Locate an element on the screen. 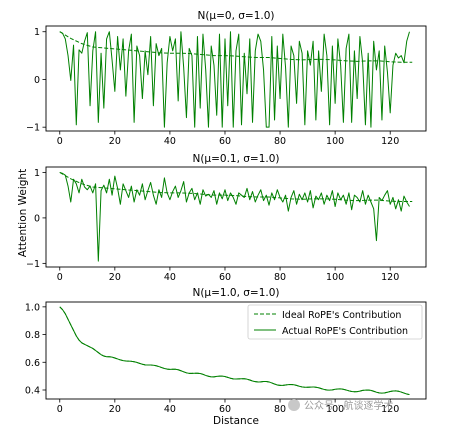  subplot-2-x-tick-label: 60 is located at coordinates (225, 277).